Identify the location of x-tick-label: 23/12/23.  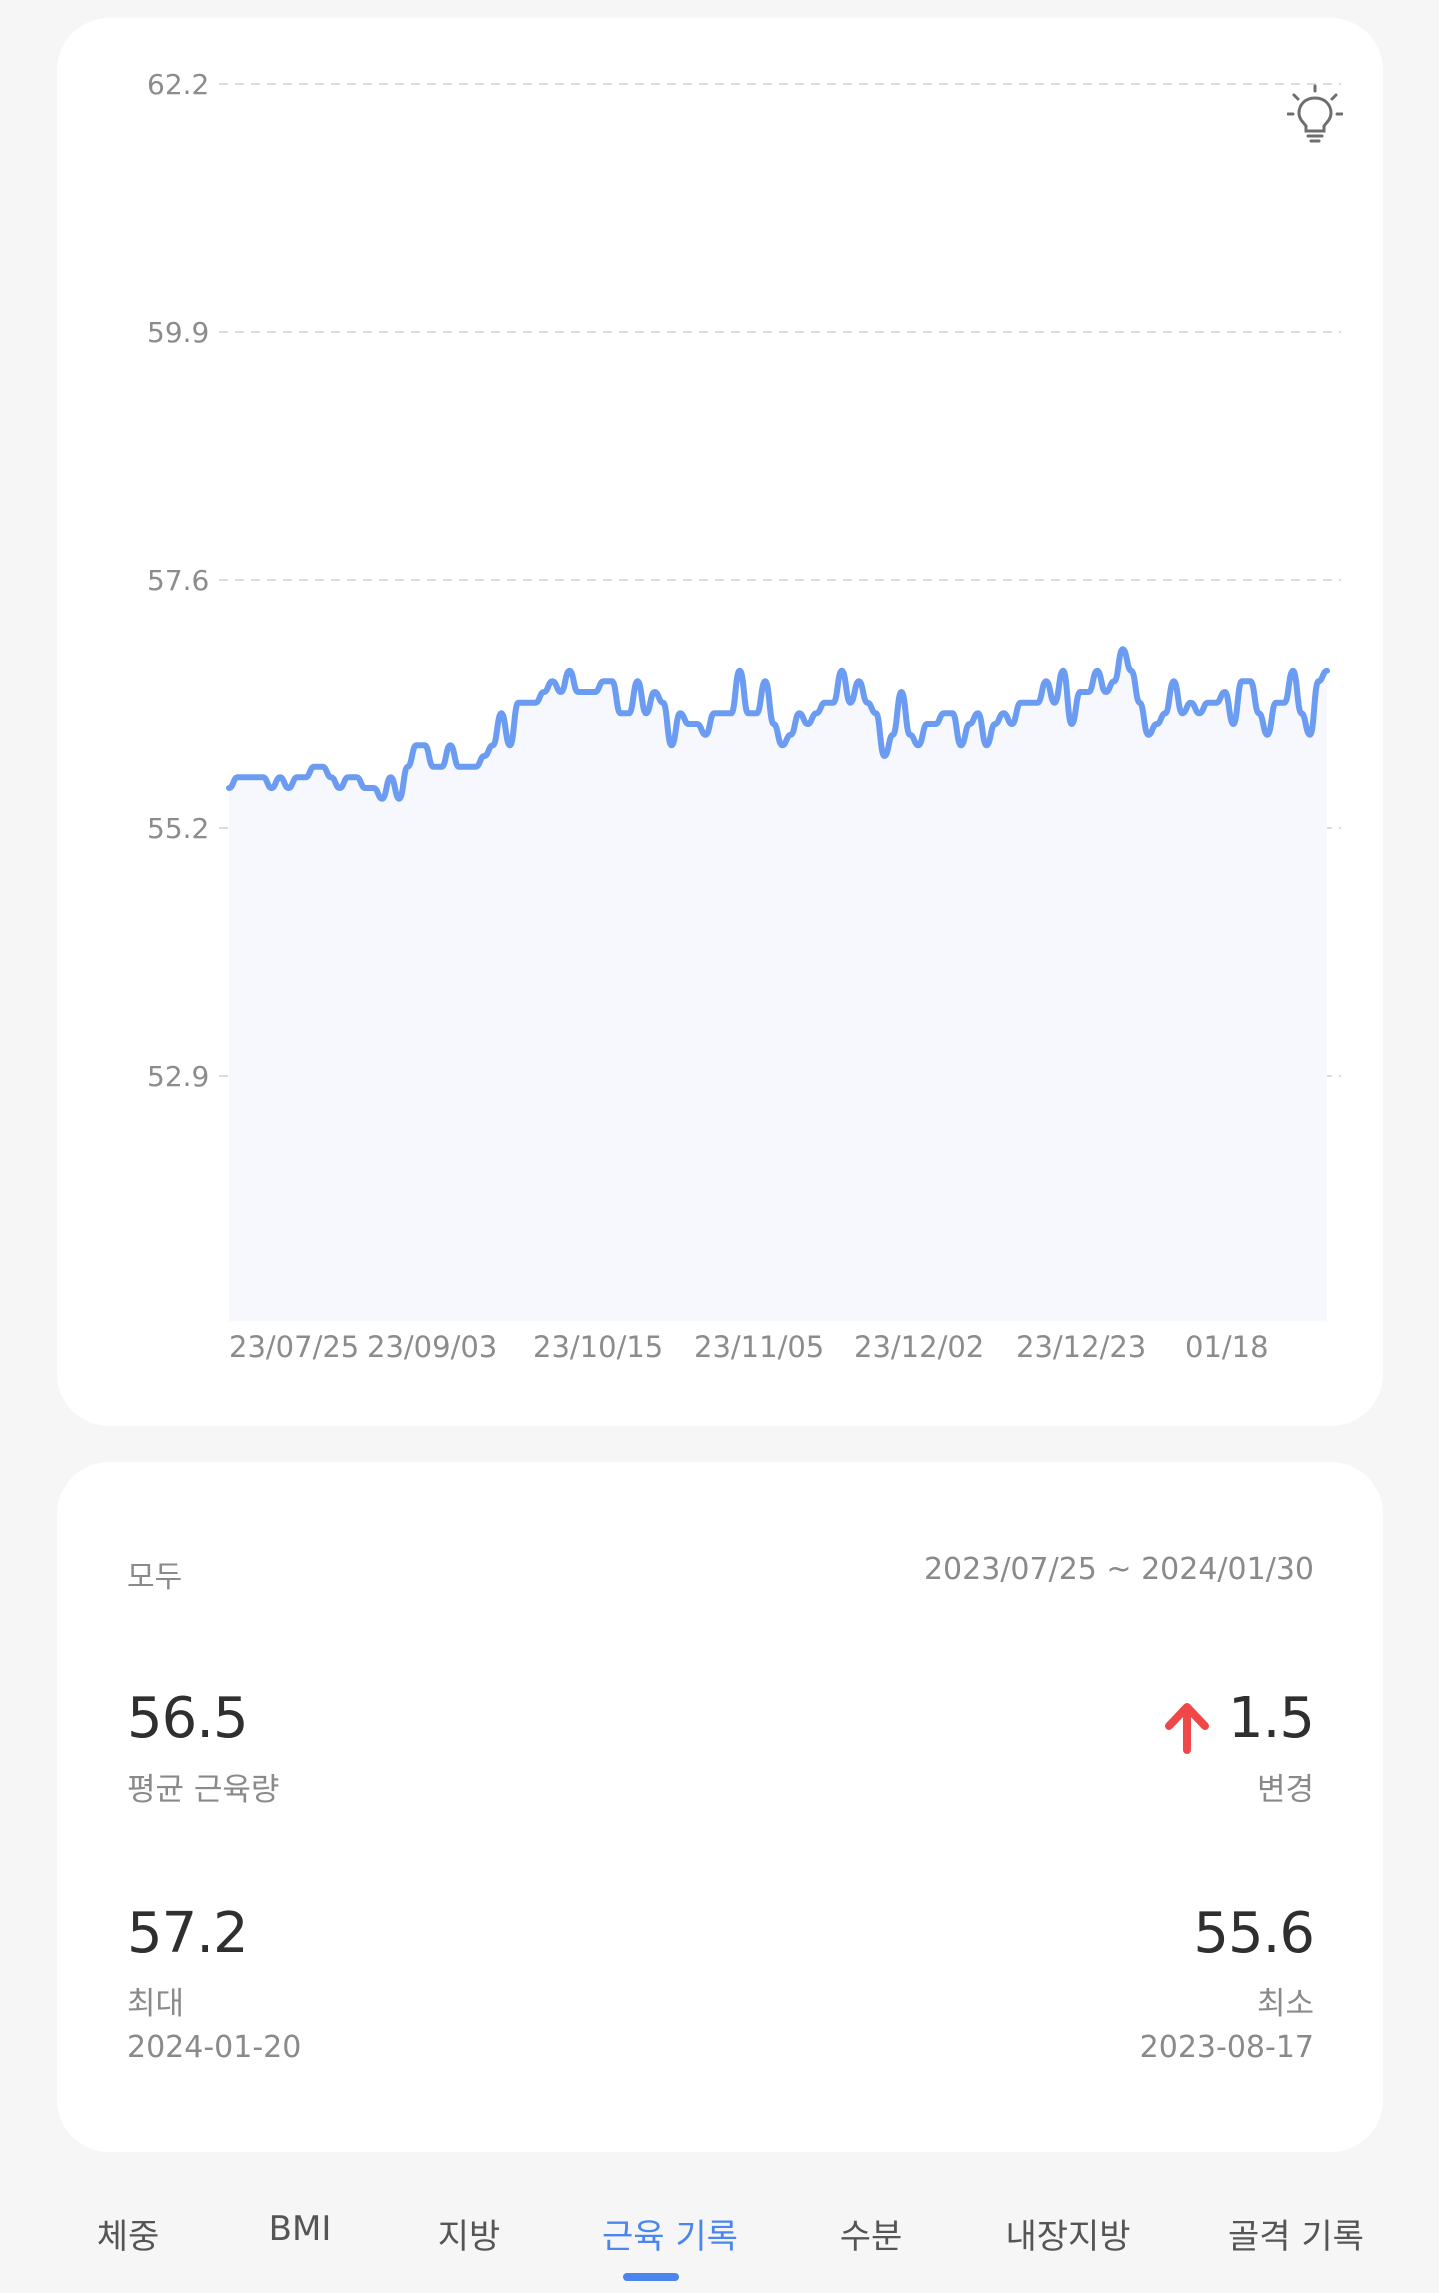
(1081, 1347).